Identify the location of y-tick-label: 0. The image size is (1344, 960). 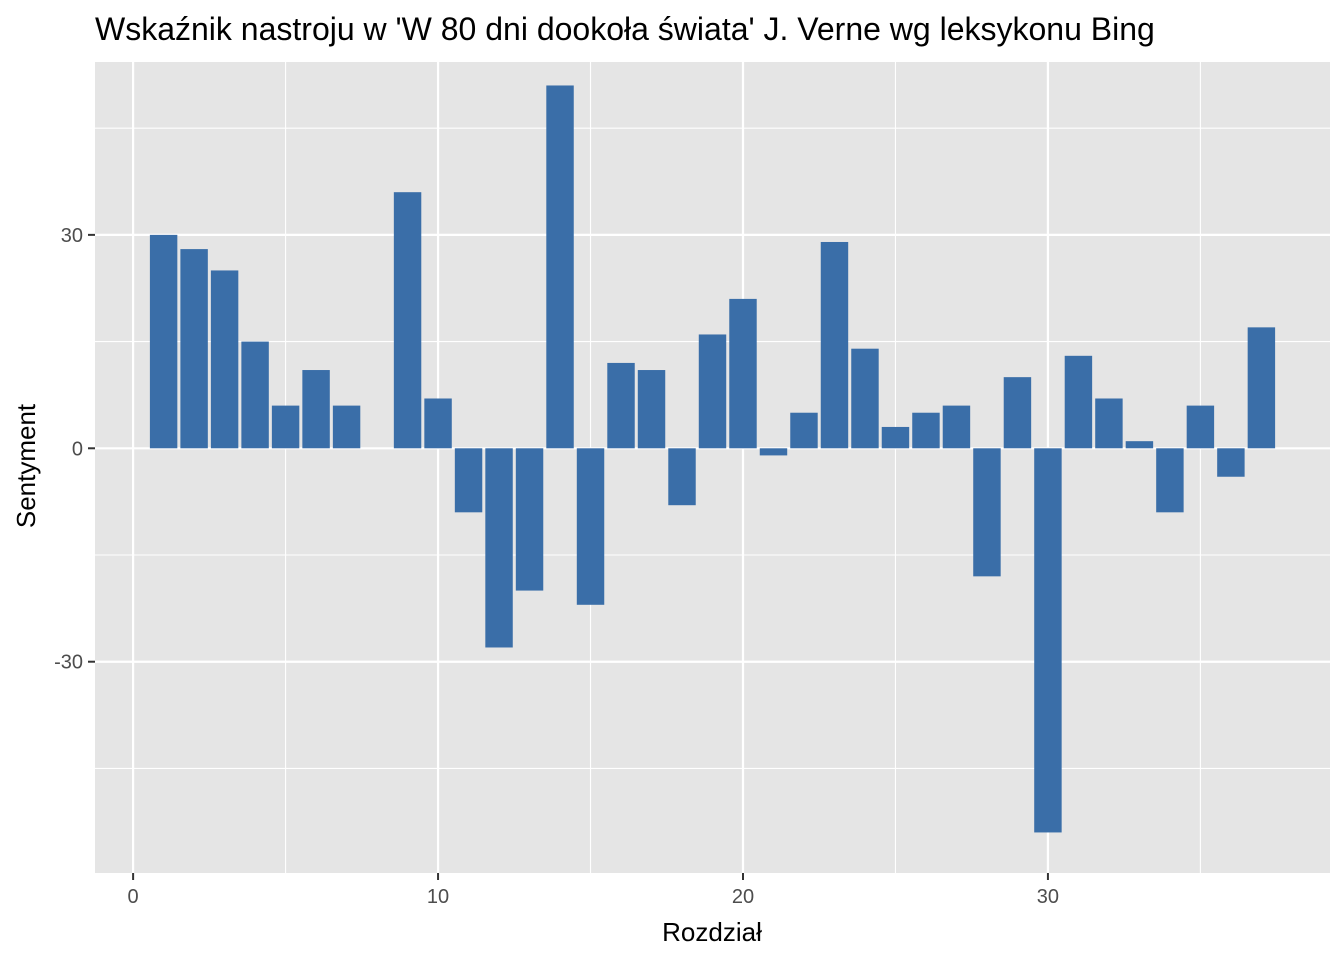
(77, 449).